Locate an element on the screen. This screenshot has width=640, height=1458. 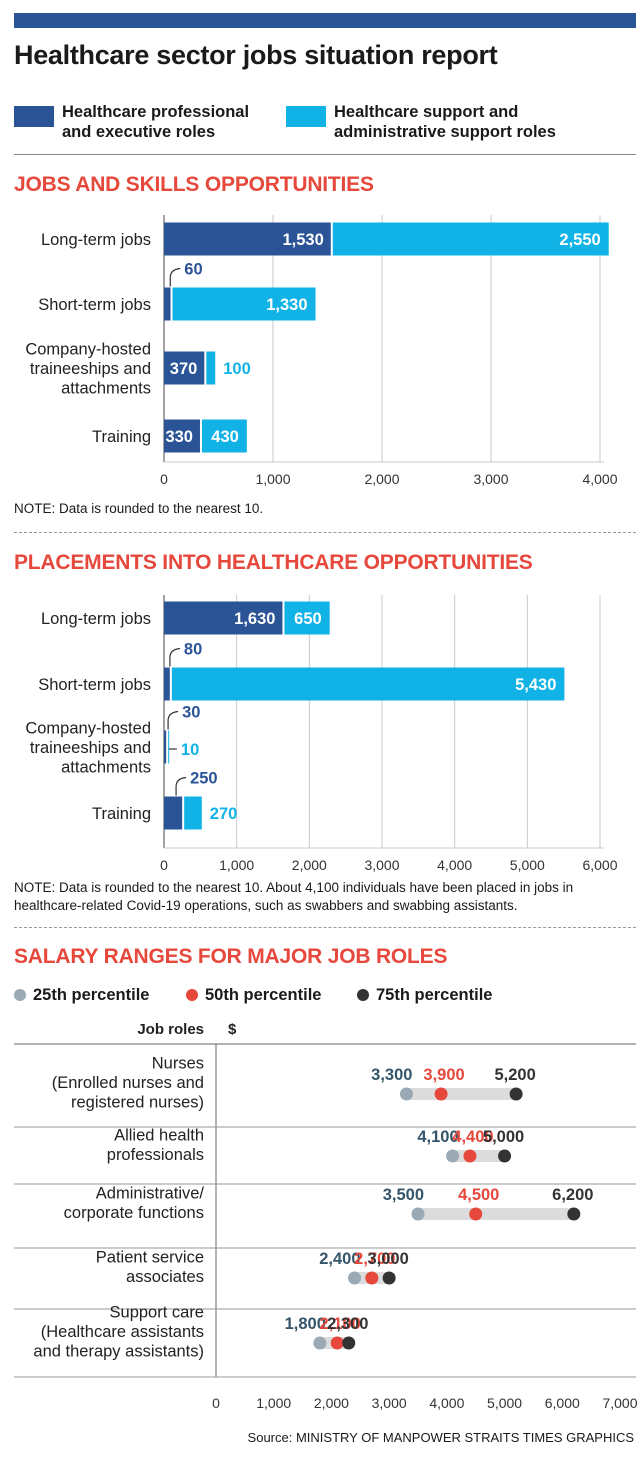
placements-section-title: PLACEMENTS INTO HEALTHCARE OPPORTUNITIES is located at coordinates (273, 562).